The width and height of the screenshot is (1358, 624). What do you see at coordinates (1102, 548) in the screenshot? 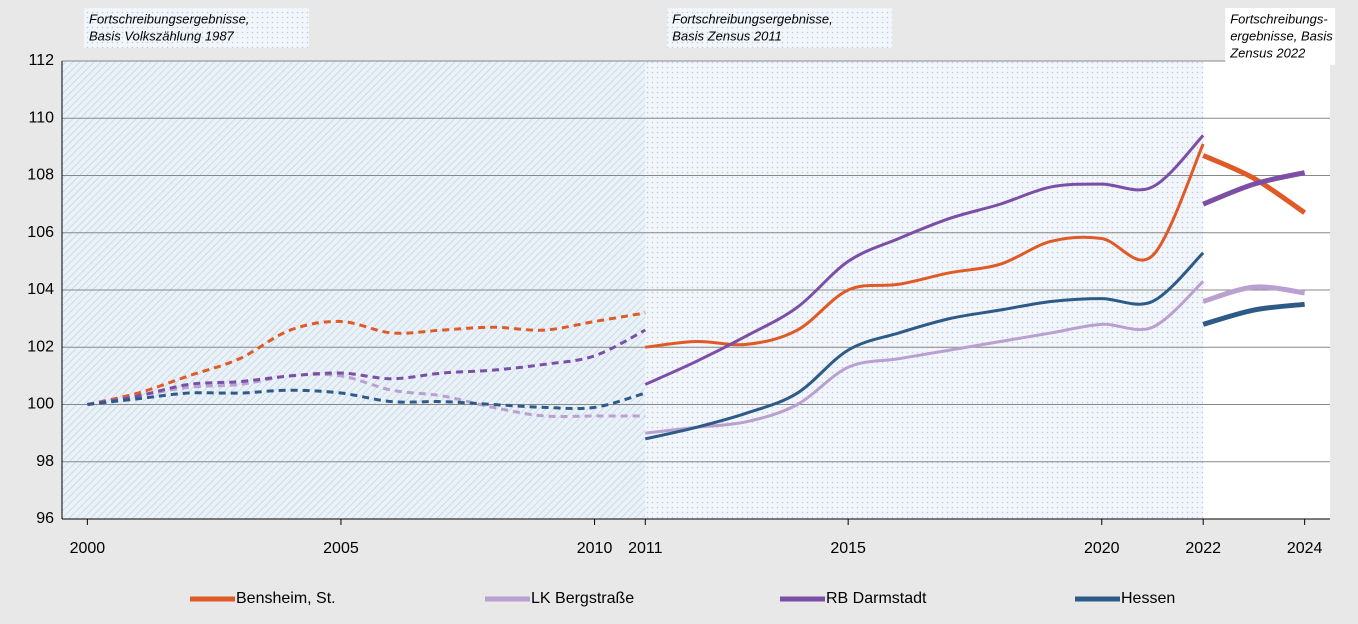
I see `x-tick-label: 2020` at bounding box center [1102, 548].